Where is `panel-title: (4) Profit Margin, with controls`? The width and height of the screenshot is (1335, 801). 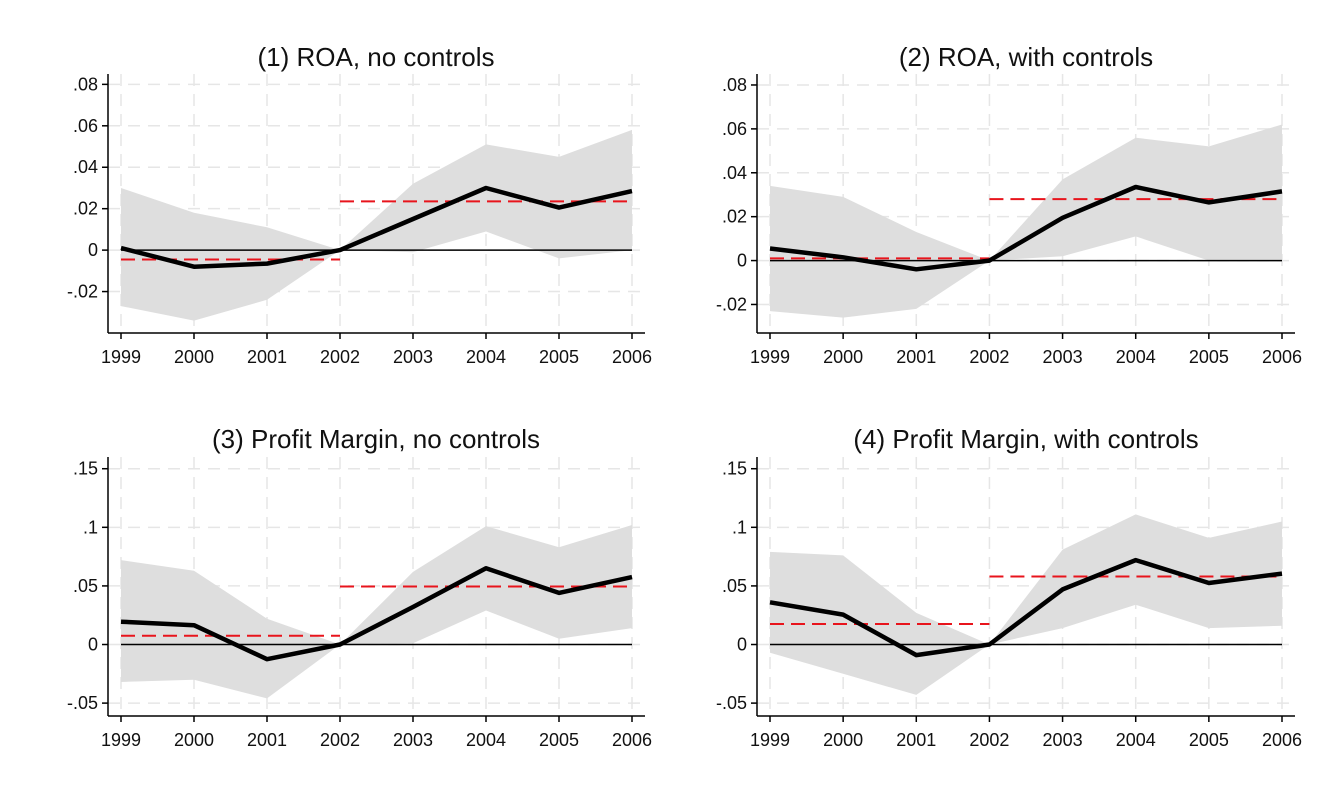
panel-title: (4) Profit Margin, with controls is located at coordinates (1025, 439).